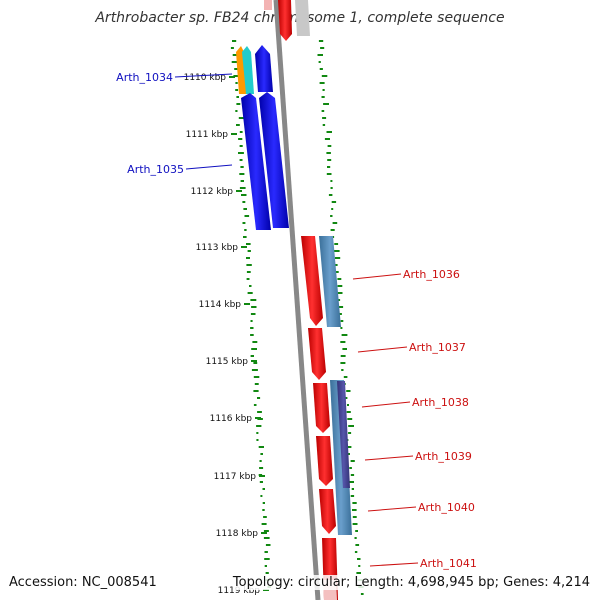 The image size is (600, 600). Describe the element at coordinates (431, 274) in the screenshot. I see `gene-label-arth-1036: Arth_1036` at that location.